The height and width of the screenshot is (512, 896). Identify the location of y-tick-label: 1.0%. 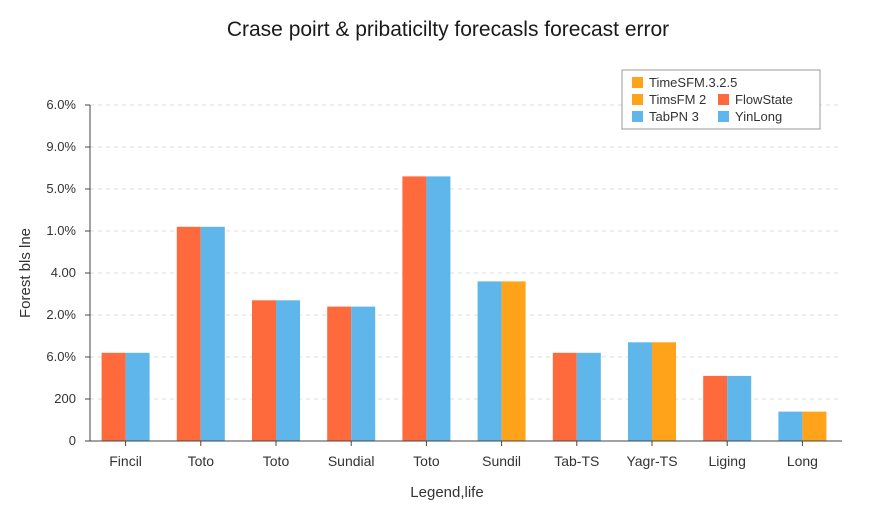
(61, 230).